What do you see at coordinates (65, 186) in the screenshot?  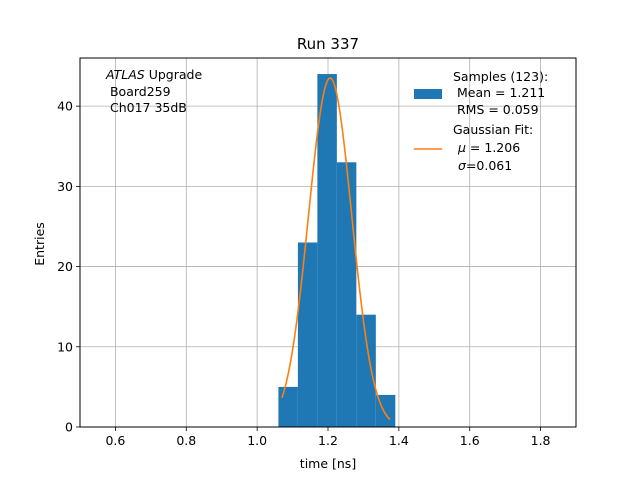 I see `y-tick-label: 30` at bounding box center [65, 186].